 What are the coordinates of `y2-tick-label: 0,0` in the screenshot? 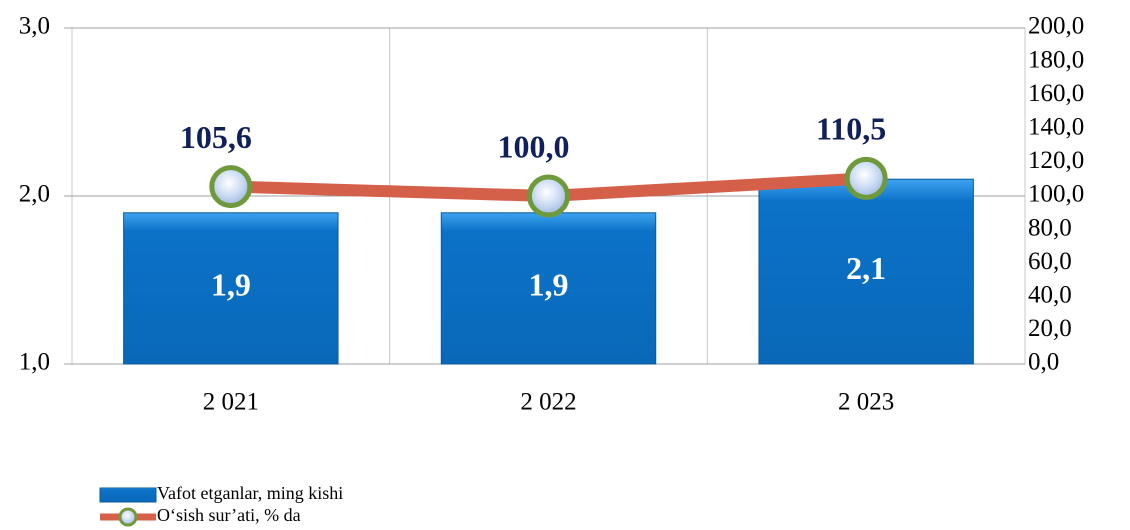 It's located at (1043, 362).